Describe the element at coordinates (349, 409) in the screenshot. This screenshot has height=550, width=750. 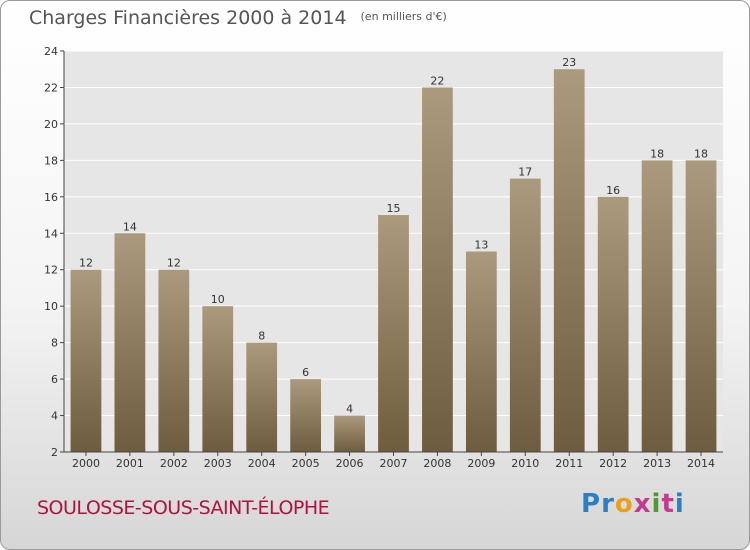
I see `bar-value-label: 4` at that location.